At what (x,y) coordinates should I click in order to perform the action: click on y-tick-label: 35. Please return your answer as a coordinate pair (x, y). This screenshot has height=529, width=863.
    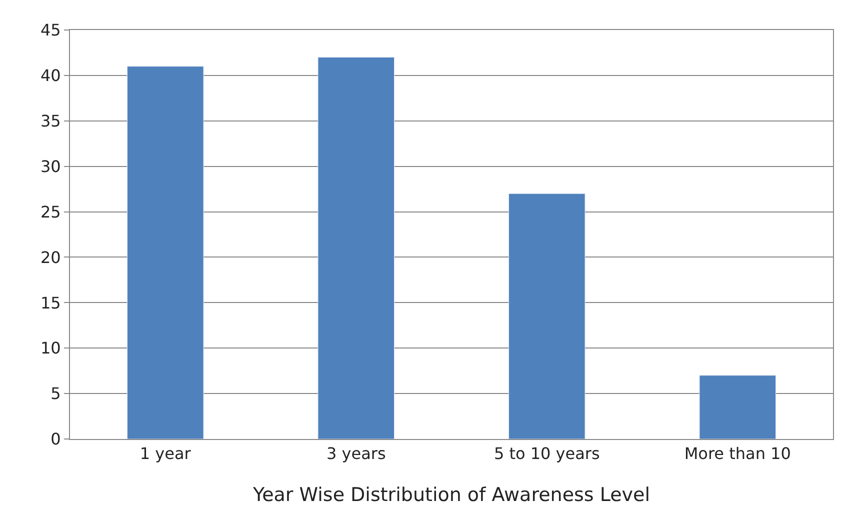
    Looking at the image, I should click on (50, 120).